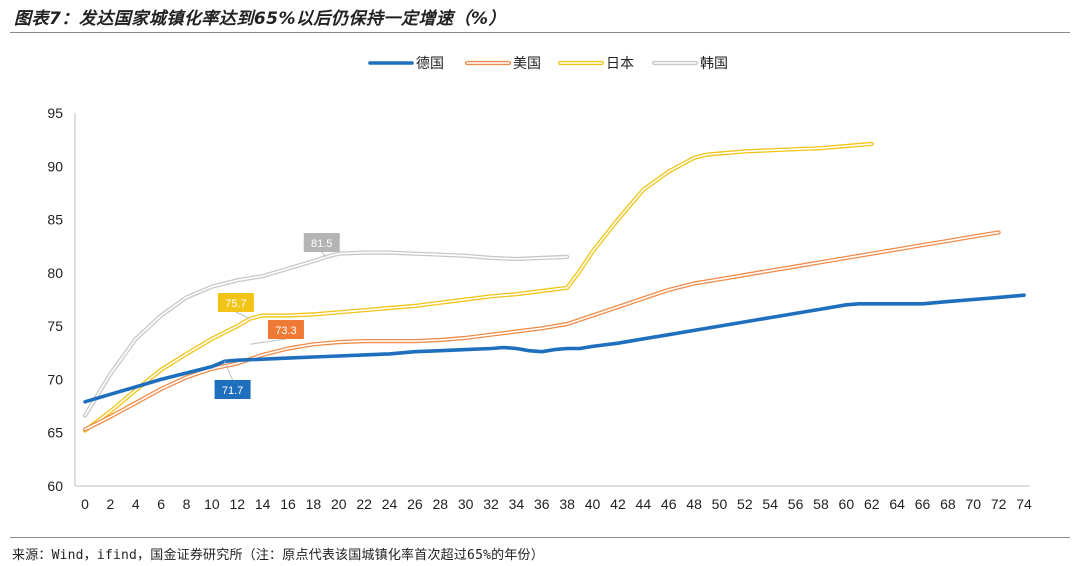 Image resolution: width=1080 pixels, height=566 pixels. I want to click on data-label-text: 81.5, so click(321, 244).